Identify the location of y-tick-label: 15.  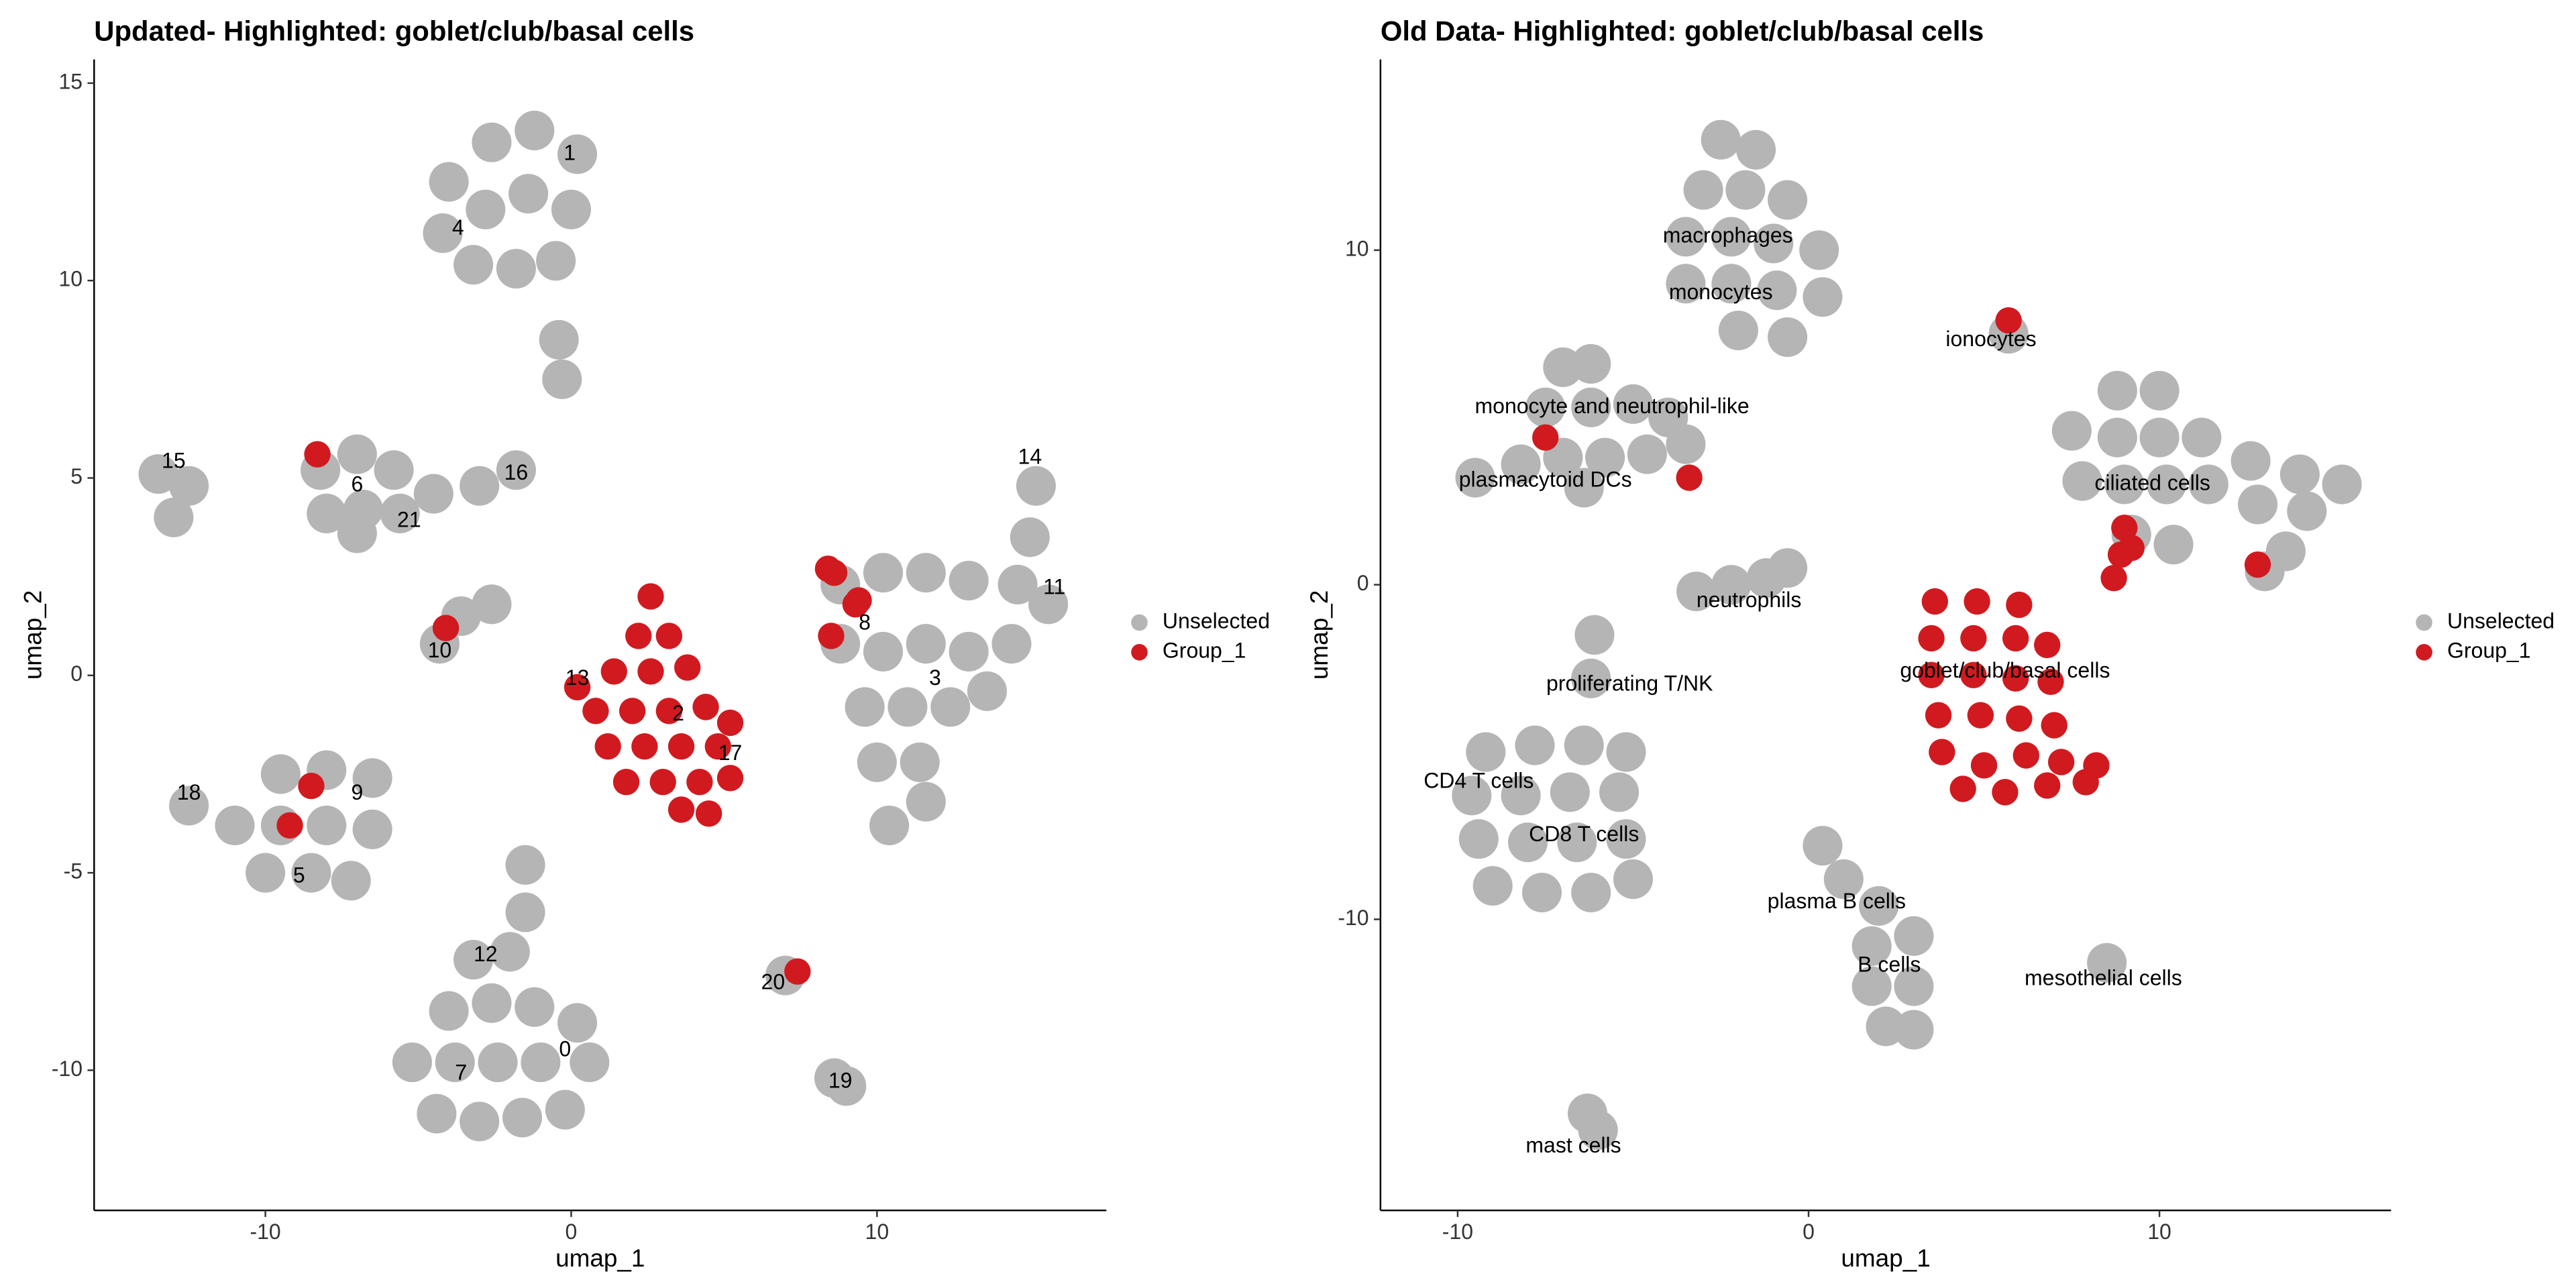
(70, 81).